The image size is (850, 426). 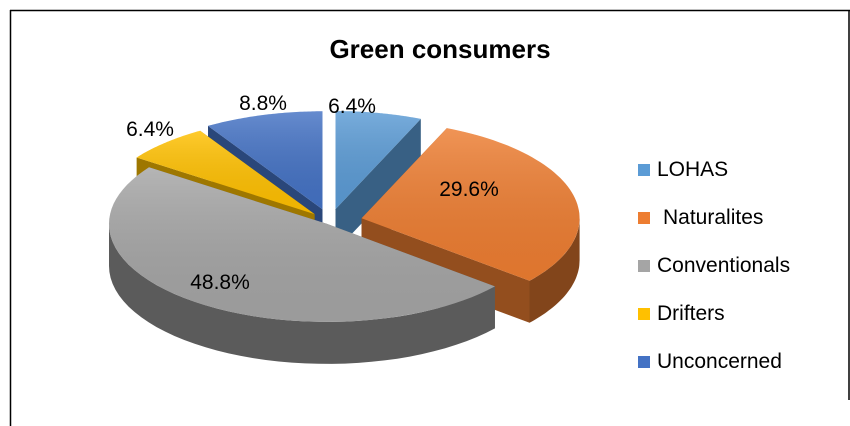 What do you see at coordinates (719, 361) in the screenshot?
I see `legend-label-unconcerned: Unconcerned` at bounding box center [719, 361].